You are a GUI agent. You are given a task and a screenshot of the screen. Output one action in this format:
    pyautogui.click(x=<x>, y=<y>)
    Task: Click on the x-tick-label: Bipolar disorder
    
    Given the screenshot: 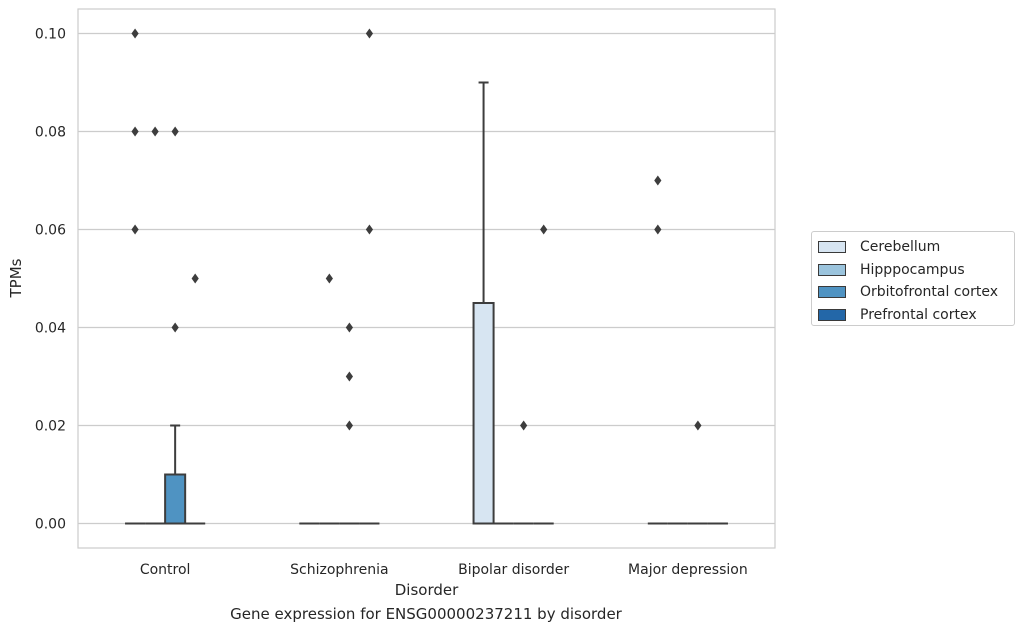 What is the action you would take?
    pyautogui.click(x=513, y=570)
    